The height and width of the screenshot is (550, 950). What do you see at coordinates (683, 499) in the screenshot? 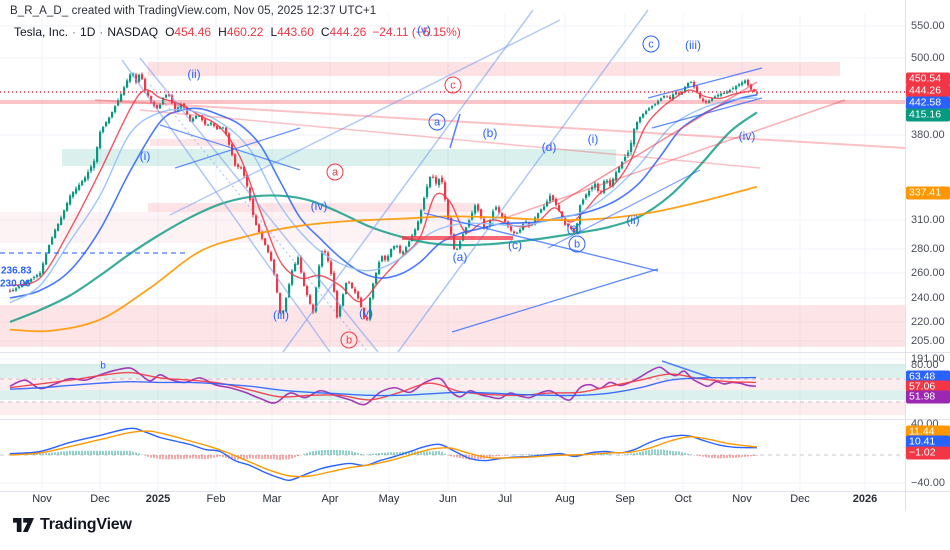
I see `time-axis-label: Oct` at bounding box center [683, 499].